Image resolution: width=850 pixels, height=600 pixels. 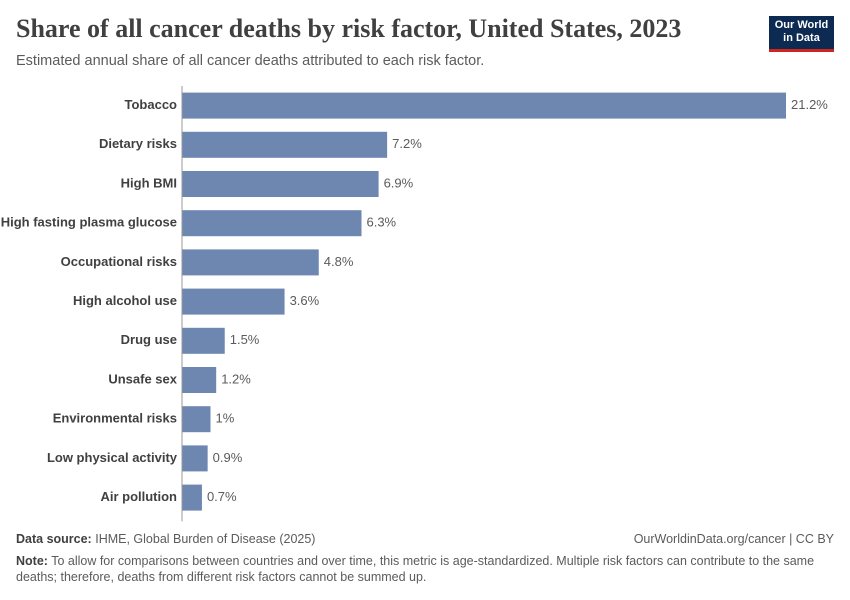 I want to click on data-label: 0.7%, so click(x=222, y=496).